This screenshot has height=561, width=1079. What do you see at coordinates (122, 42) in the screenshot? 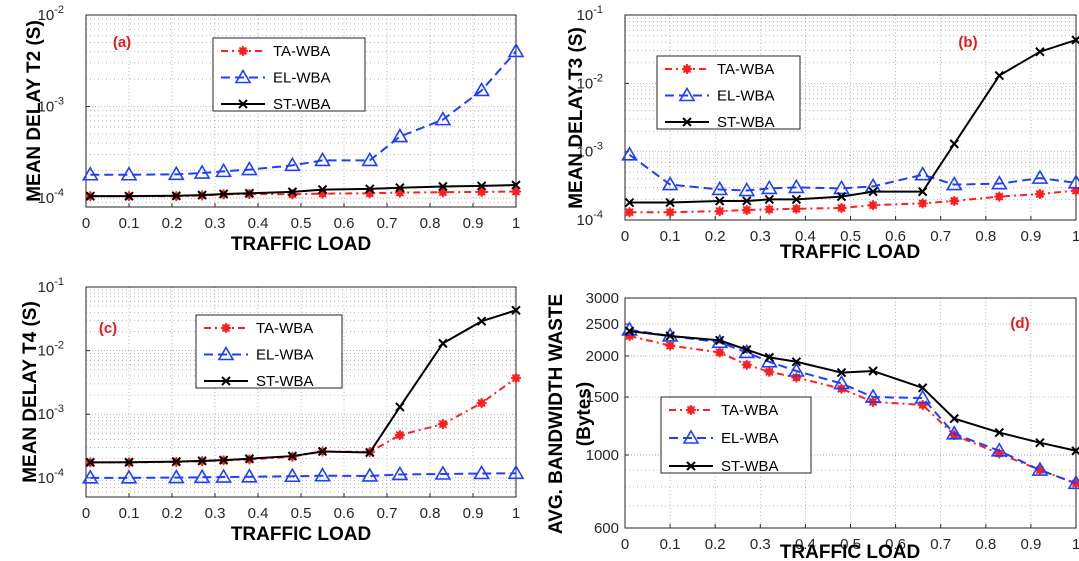
I see `panel-tag: (a)` at bounding box center [122, 42].